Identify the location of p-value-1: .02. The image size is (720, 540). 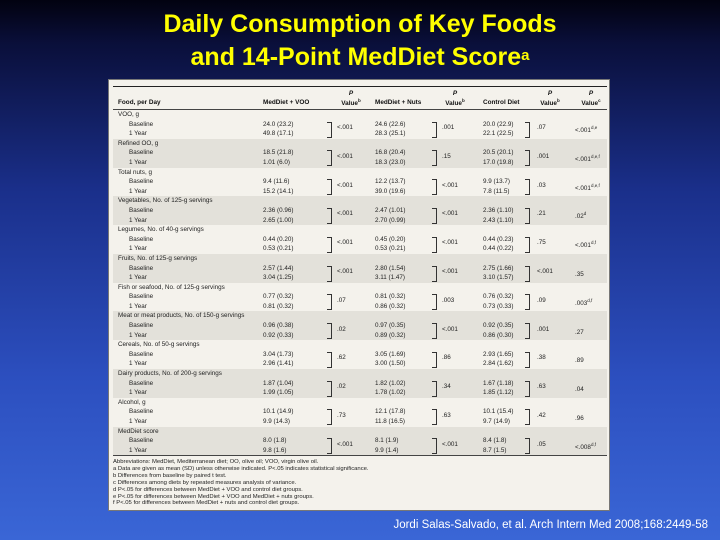
(341, 330).